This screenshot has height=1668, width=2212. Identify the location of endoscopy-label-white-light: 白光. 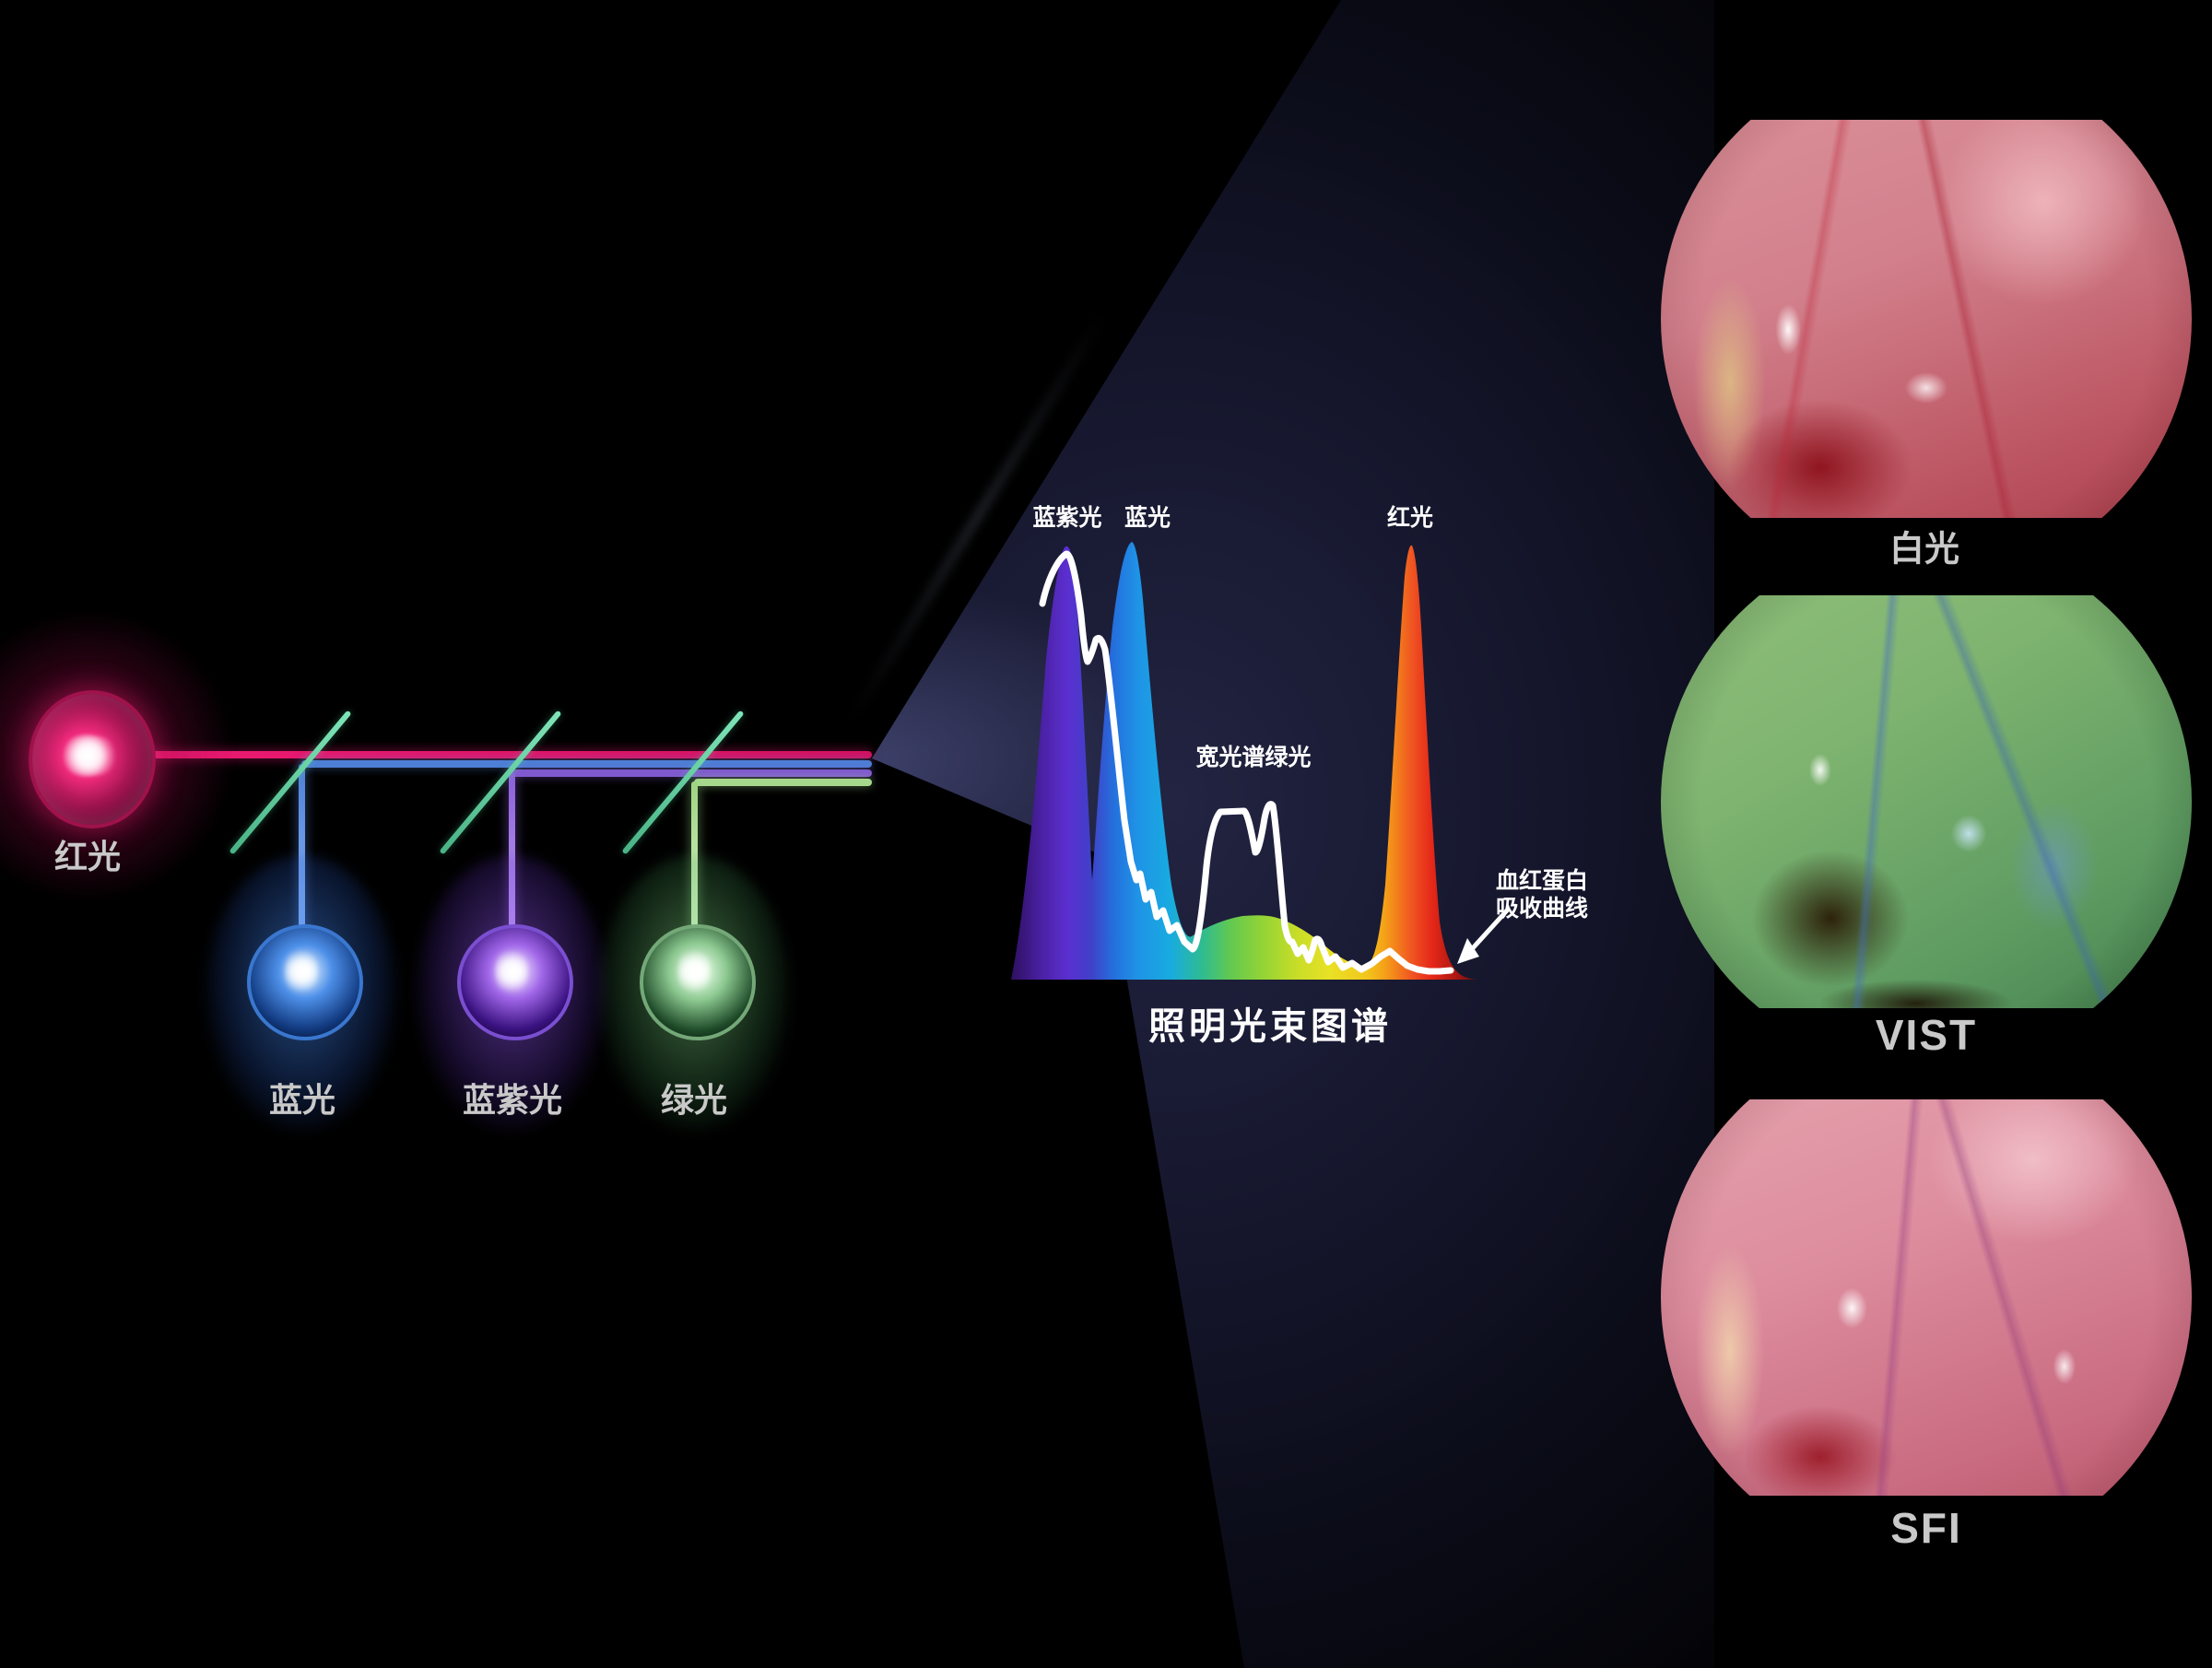
(1924, 550).